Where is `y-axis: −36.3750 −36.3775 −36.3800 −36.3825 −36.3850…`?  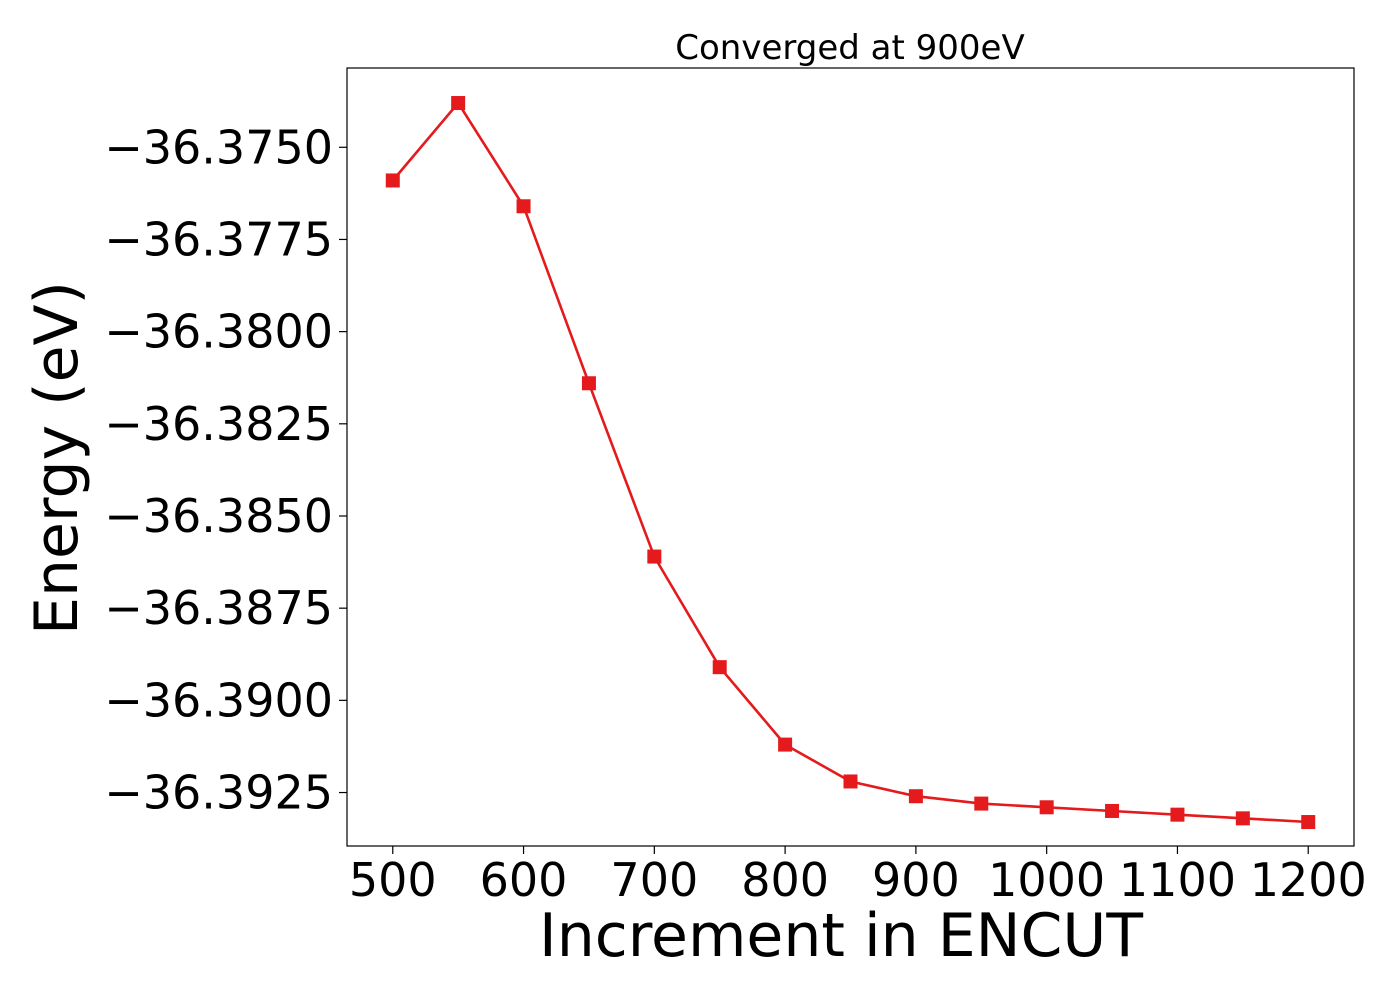 y-axis: −36.3750 −36.3775 −36.3800 −36.3825 −36.3850… is located at coordinates (225, 470).